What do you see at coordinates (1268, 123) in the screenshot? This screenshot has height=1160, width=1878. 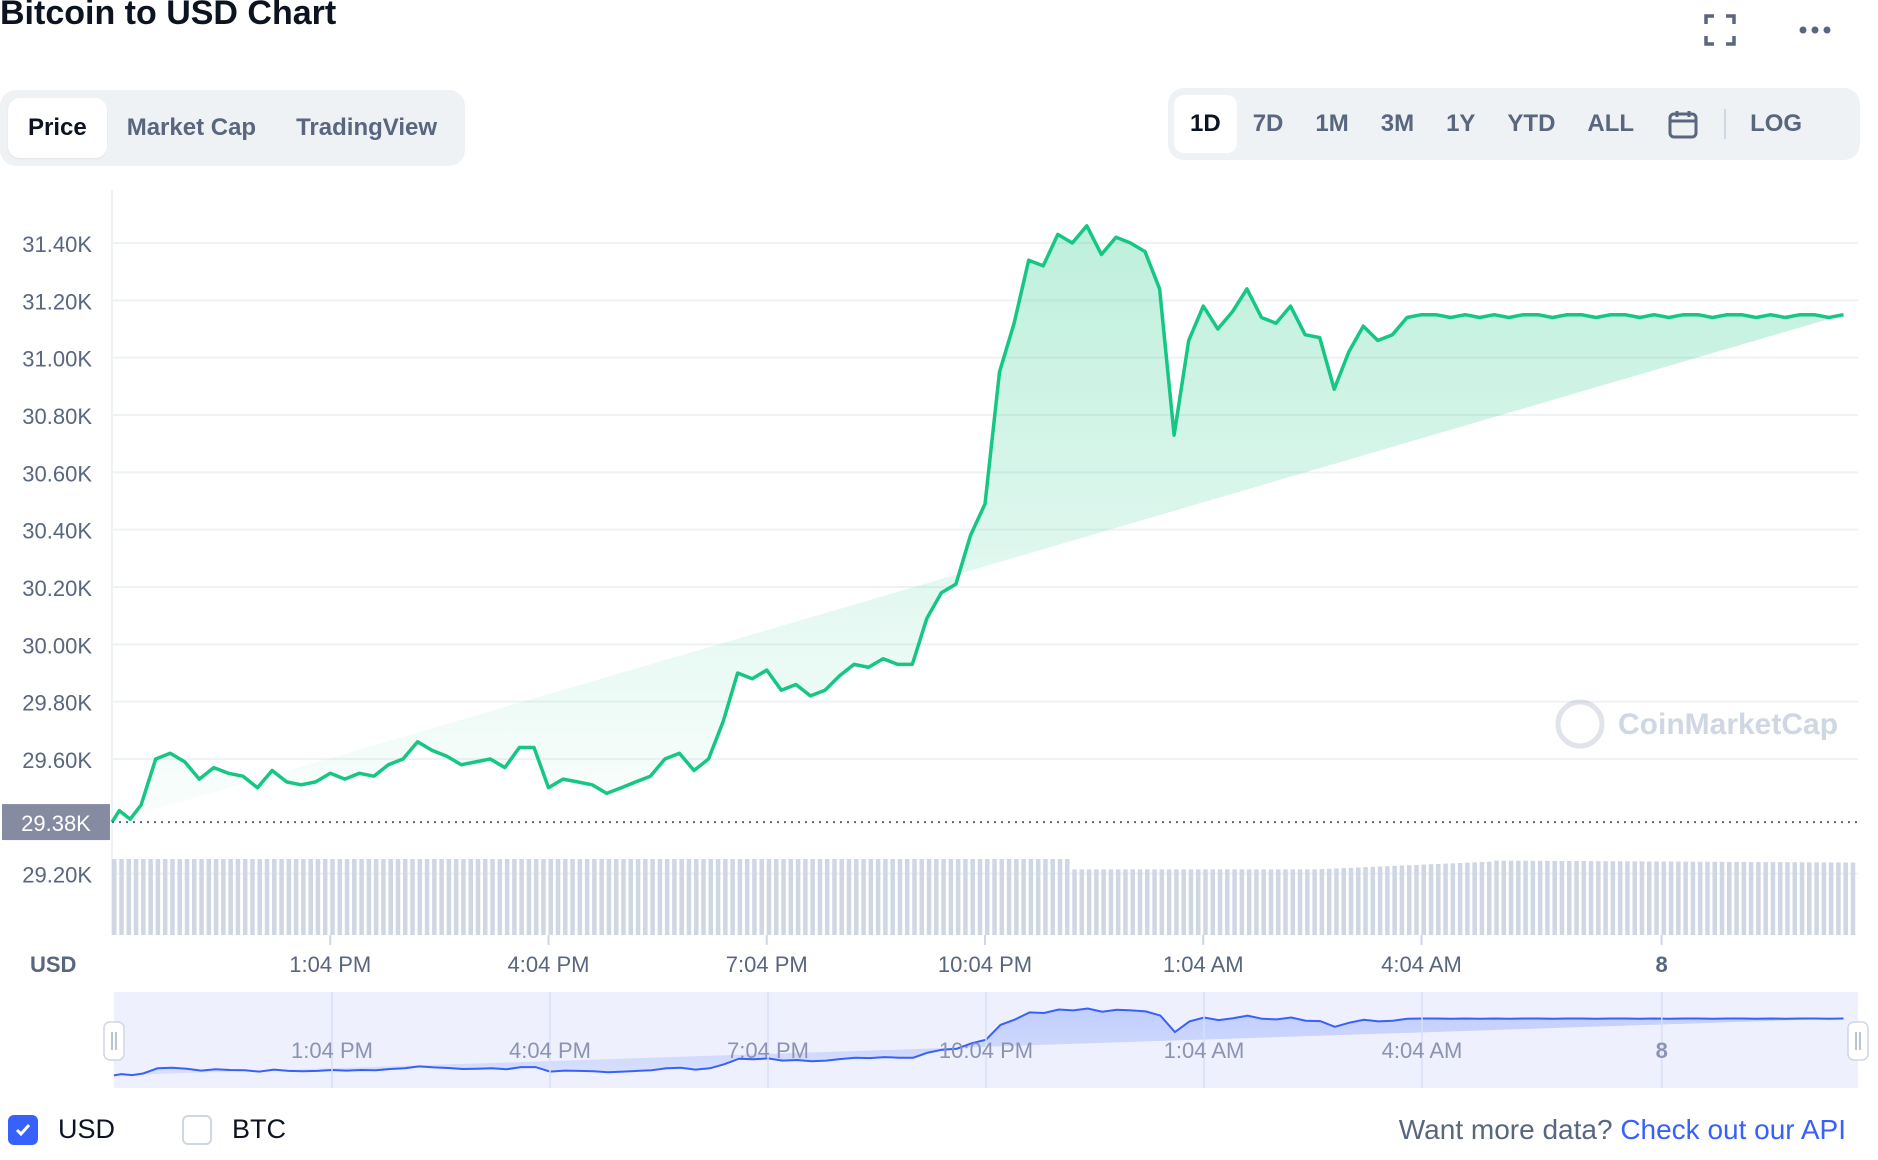 I see `range-7d: 7D` at bounding box center [1268, 123].